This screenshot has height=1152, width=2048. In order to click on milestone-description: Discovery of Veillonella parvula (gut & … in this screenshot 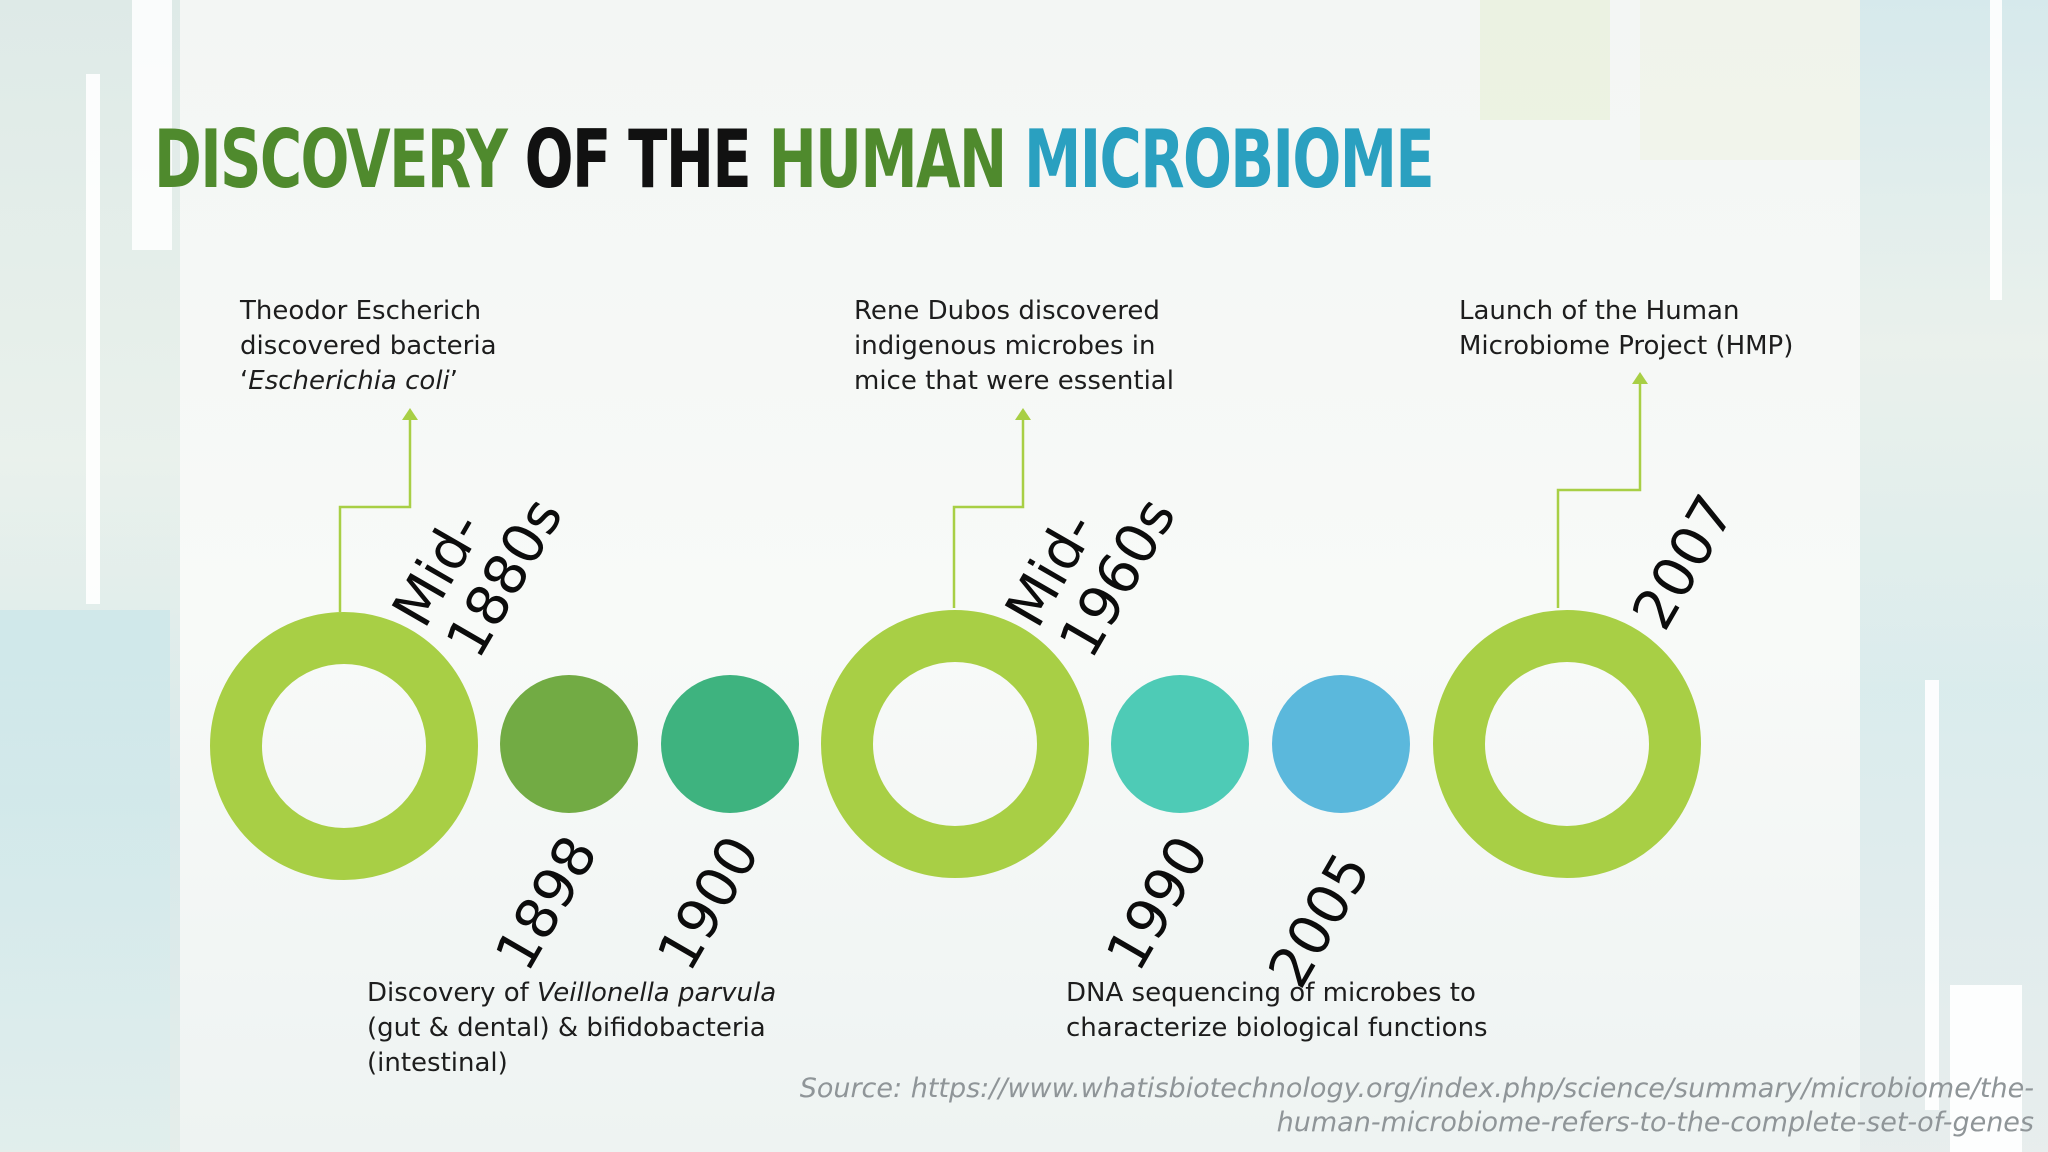, I will do `click(571, 1028)`.